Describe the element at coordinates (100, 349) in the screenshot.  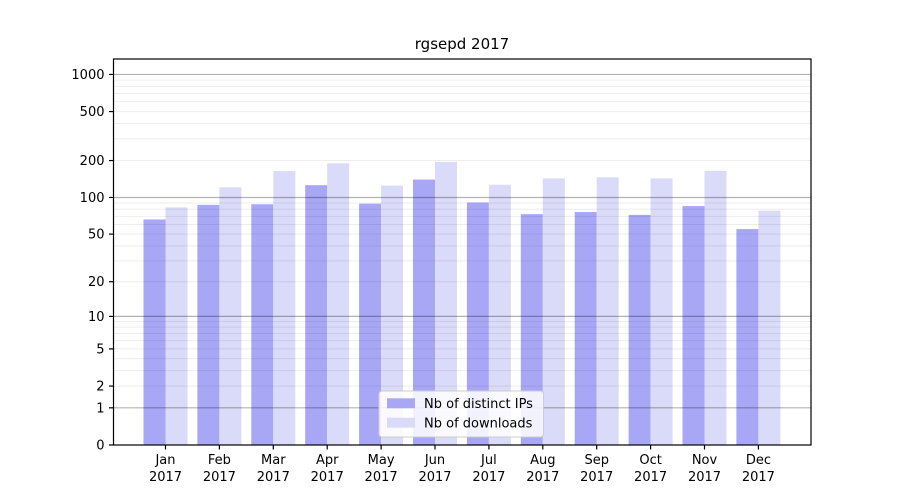
I see `y-tick-label: 5` at that location.